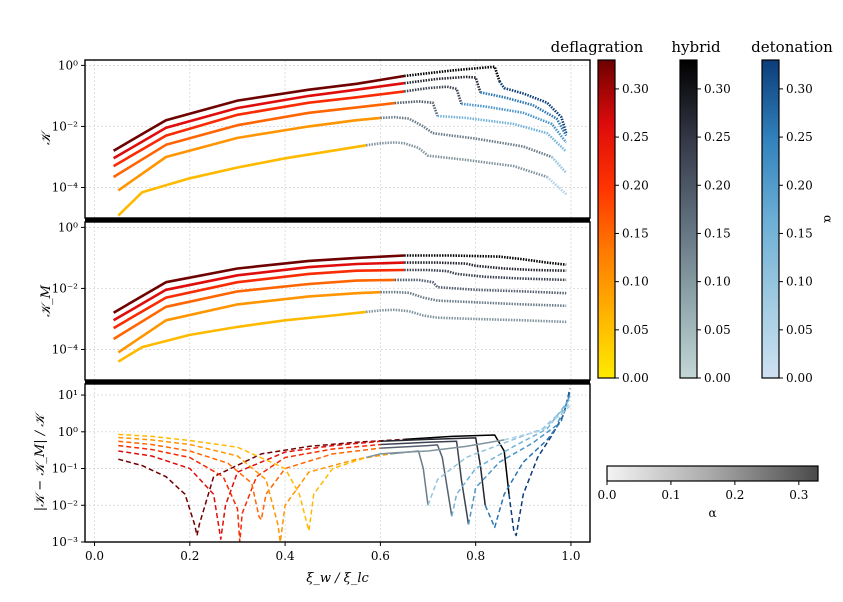 The width and height of the screenshot is (843, 602). Describe the element at coordinates (189, 556) in the screenshot. I see `xtick-label: 0.2` at that location.